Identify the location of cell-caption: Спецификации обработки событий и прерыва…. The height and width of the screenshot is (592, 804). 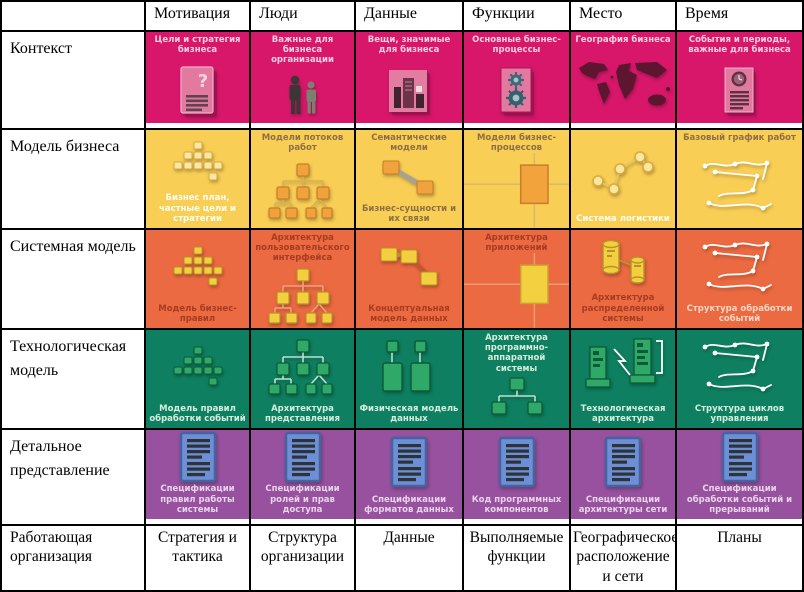
(739, 499).